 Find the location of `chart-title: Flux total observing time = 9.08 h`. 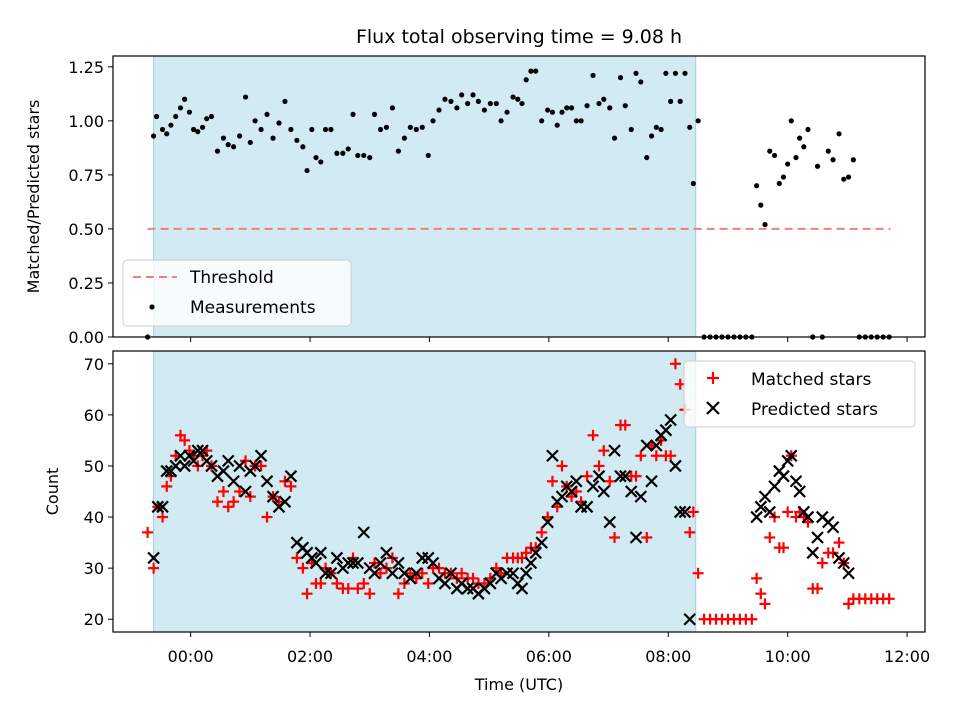

chart-title: Flux total observing time = 9.08 h is located at coordinates (519, 37).